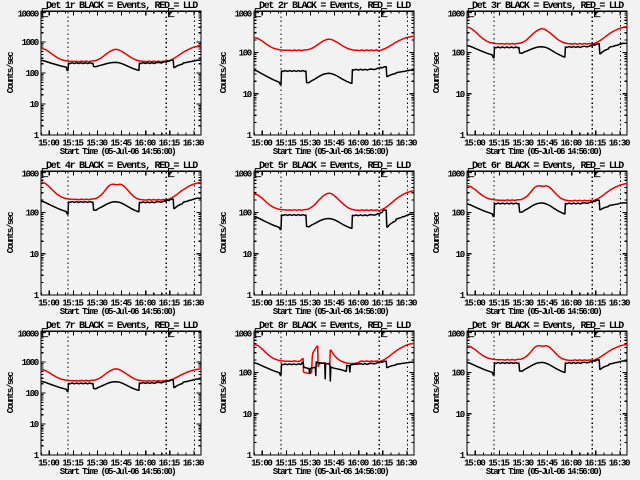 The width and height of the screenshot is (640, 480). I want to click on svg-text:Det 6r BLACK = Events, RED = L: Det 6r BLACK = Events, RED = LLD, so click(548, 166).